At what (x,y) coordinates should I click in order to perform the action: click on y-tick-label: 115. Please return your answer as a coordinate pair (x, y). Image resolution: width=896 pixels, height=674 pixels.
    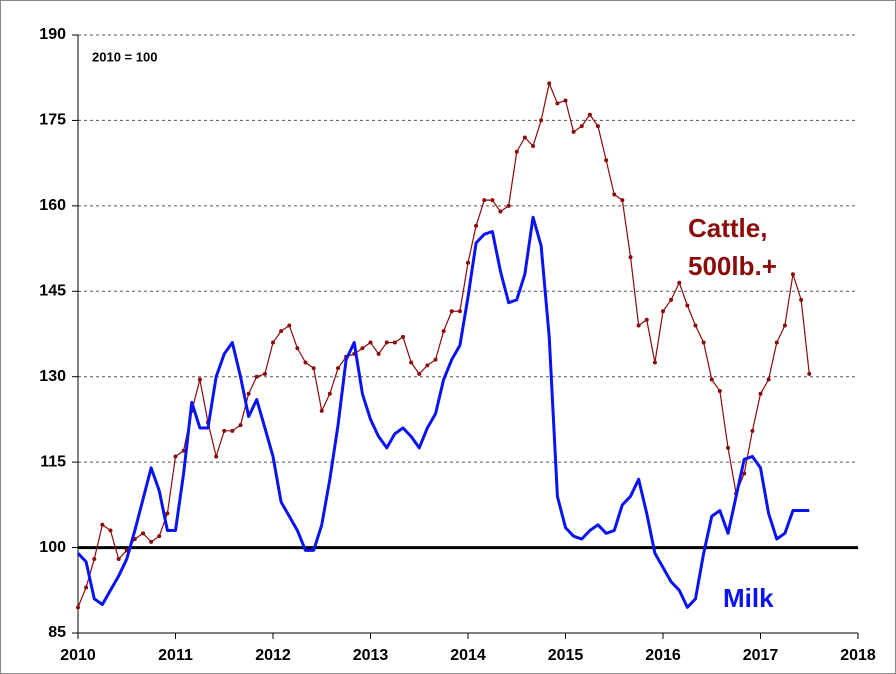
    Looking at the image, I should click on (53, 461).